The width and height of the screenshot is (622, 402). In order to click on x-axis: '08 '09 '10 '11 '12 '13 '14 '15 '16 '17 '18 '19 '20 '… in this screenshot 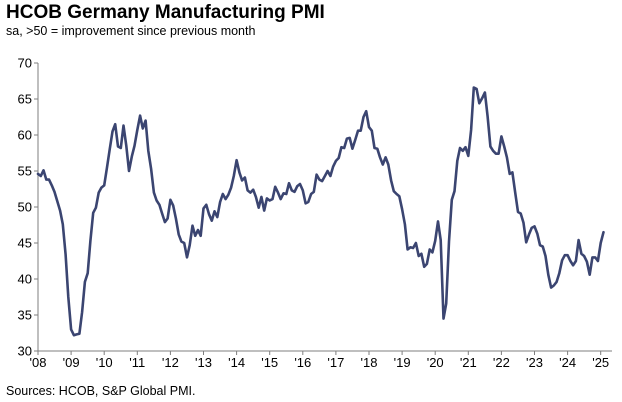, I will do `click(321, 360)`.